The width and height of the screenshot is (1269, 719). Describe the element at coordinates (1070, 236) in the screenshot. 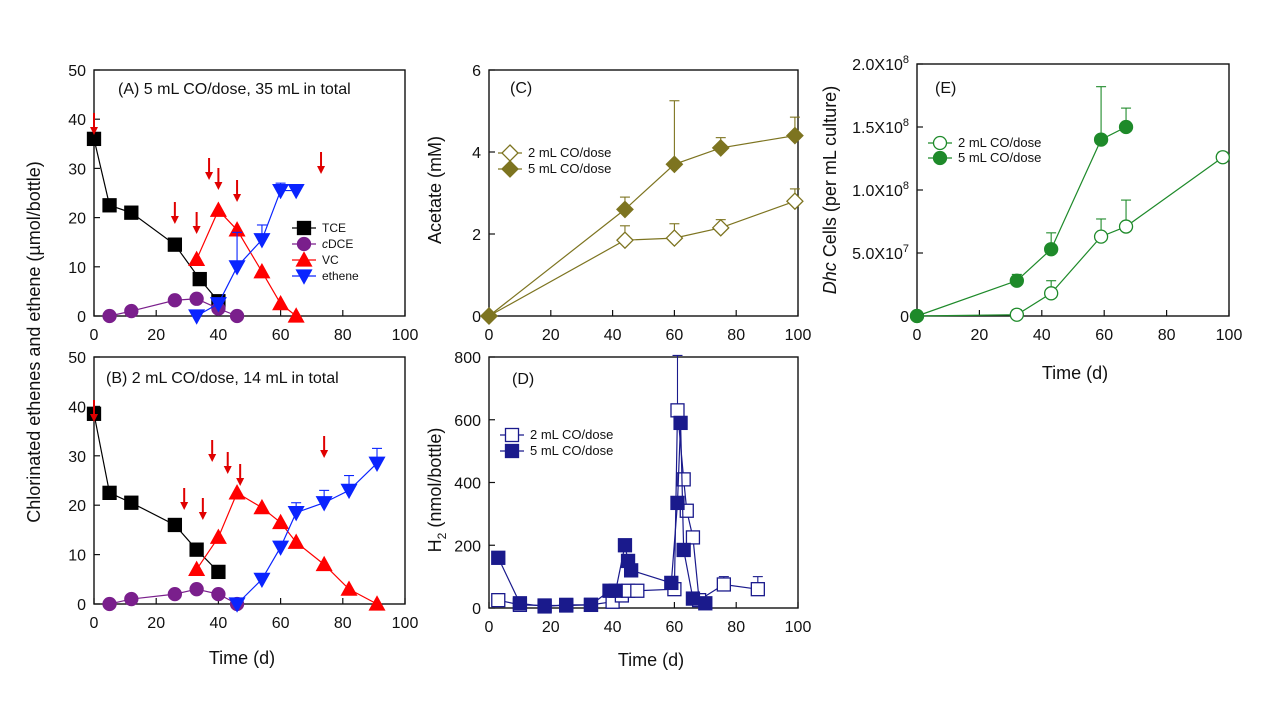

I see `panel-e-series-line` at that location.